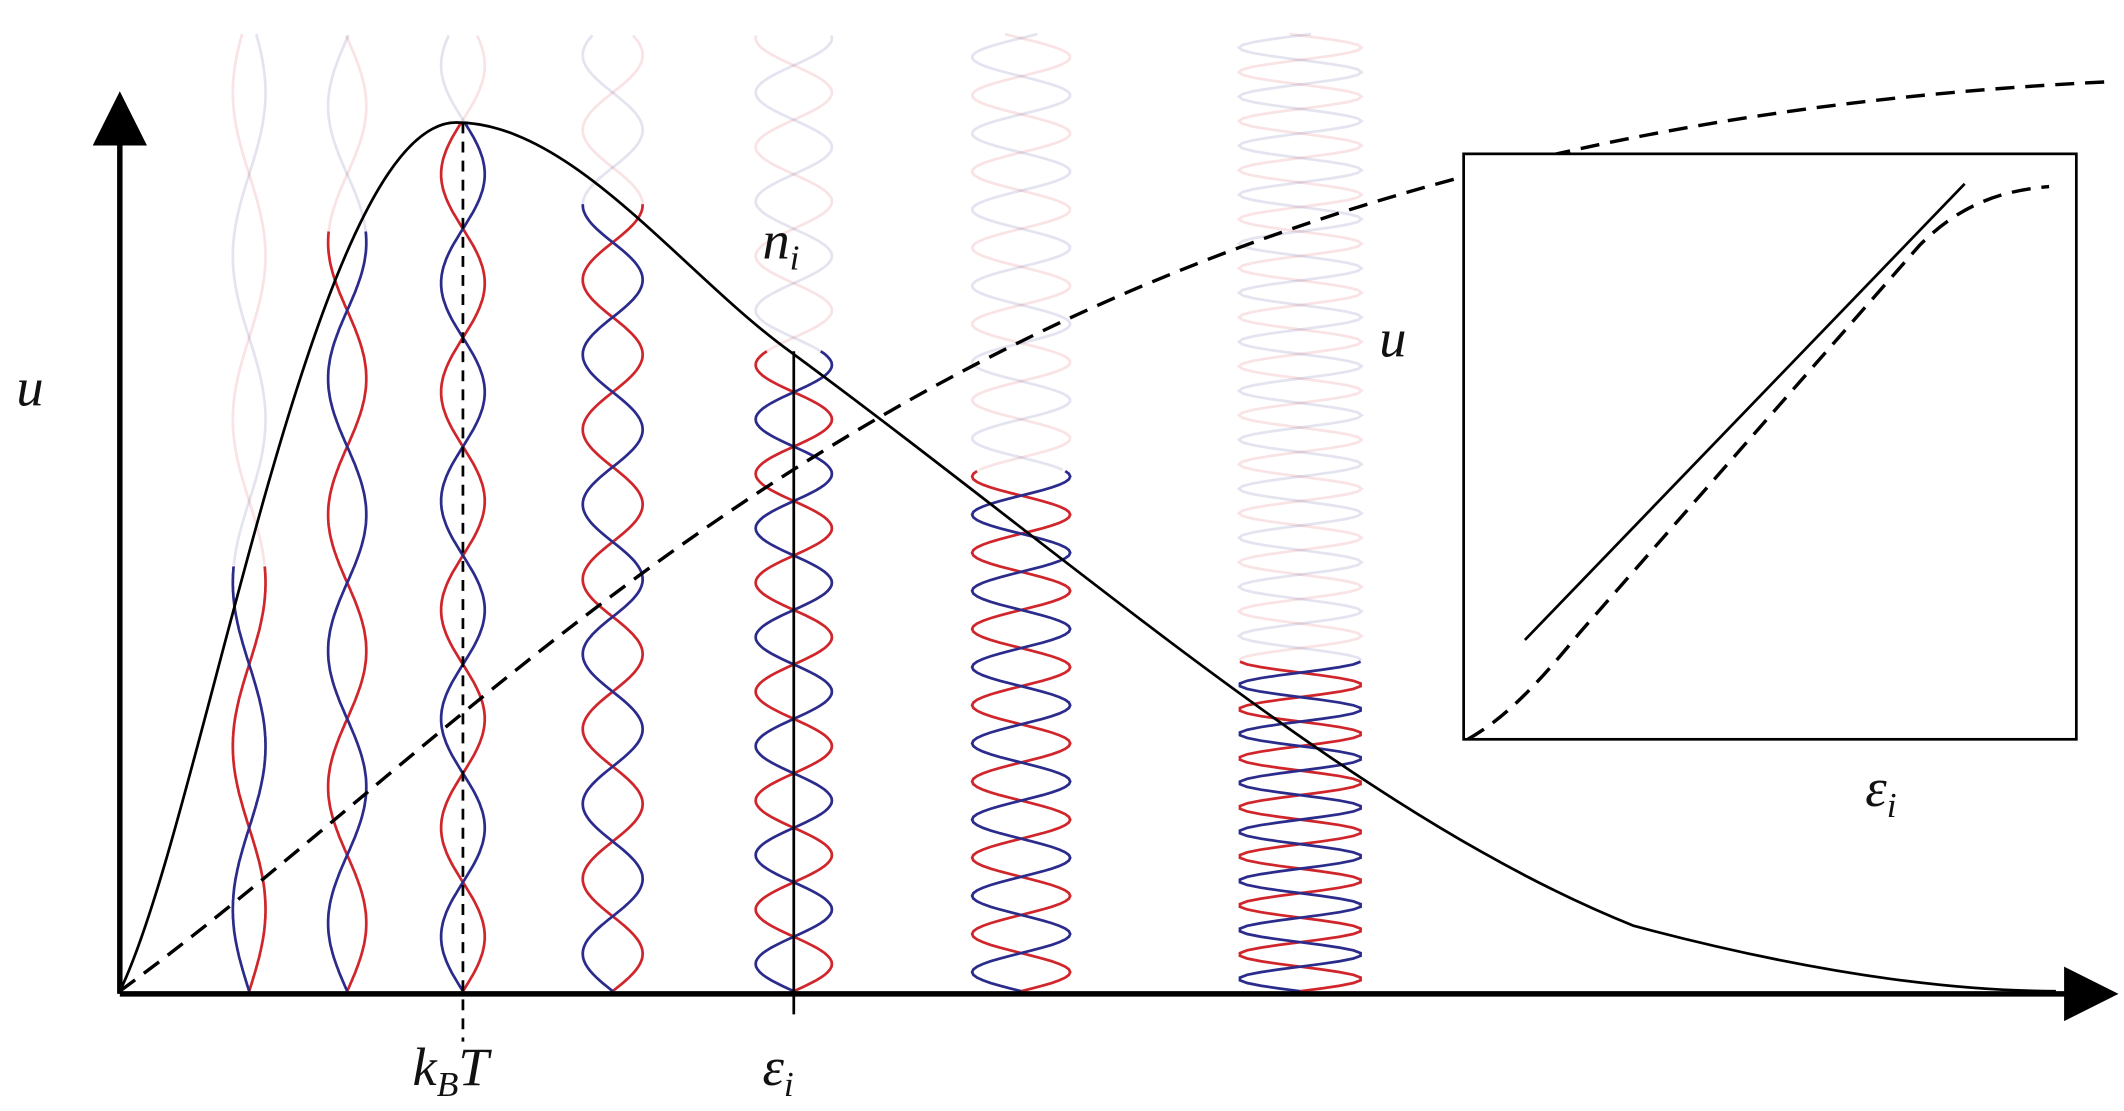 The width and height of the screenshot is (2124, 1111). I want to click on curve-label: ni, so click(780, 244).